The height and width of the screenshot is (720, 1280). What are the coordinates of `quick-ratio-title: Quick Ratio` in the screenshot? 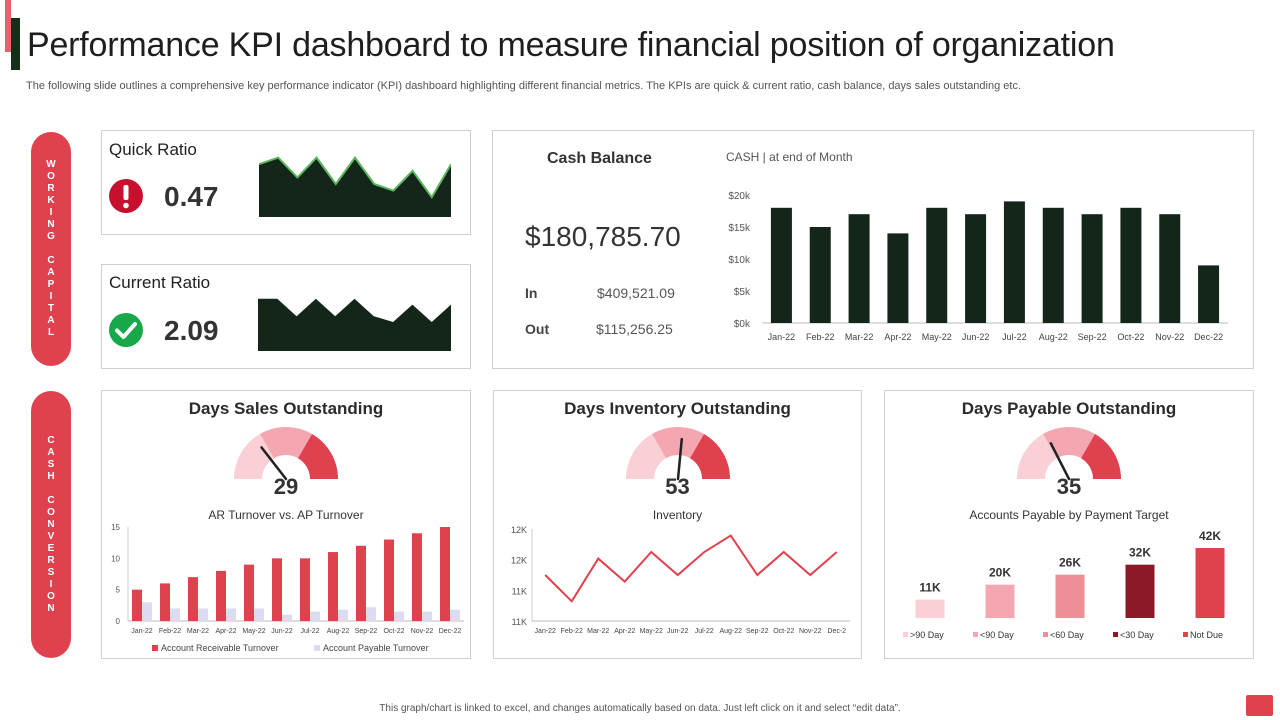 It's located at (153, 149).